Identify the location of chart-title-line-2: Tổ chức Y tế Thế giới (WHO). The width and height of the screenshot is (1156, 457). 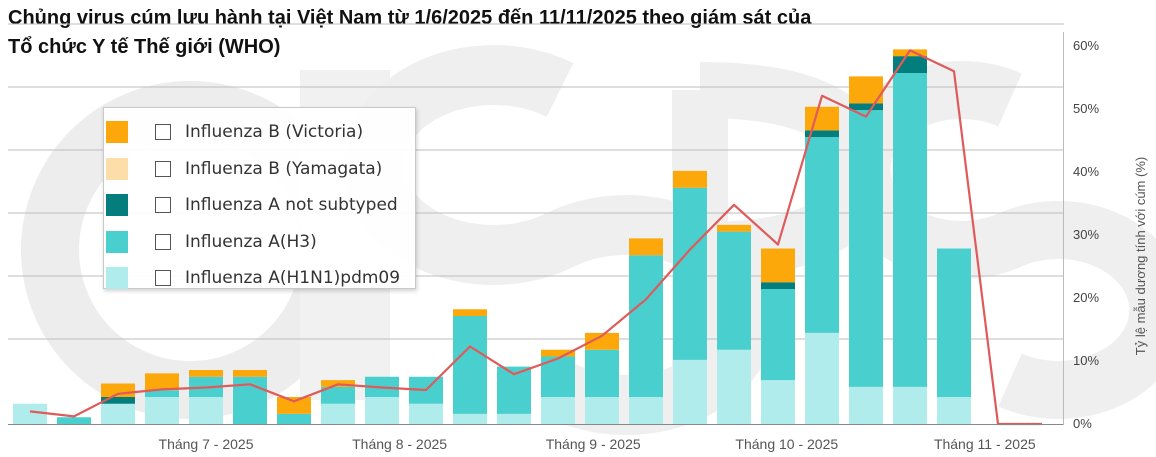
(144, 47).